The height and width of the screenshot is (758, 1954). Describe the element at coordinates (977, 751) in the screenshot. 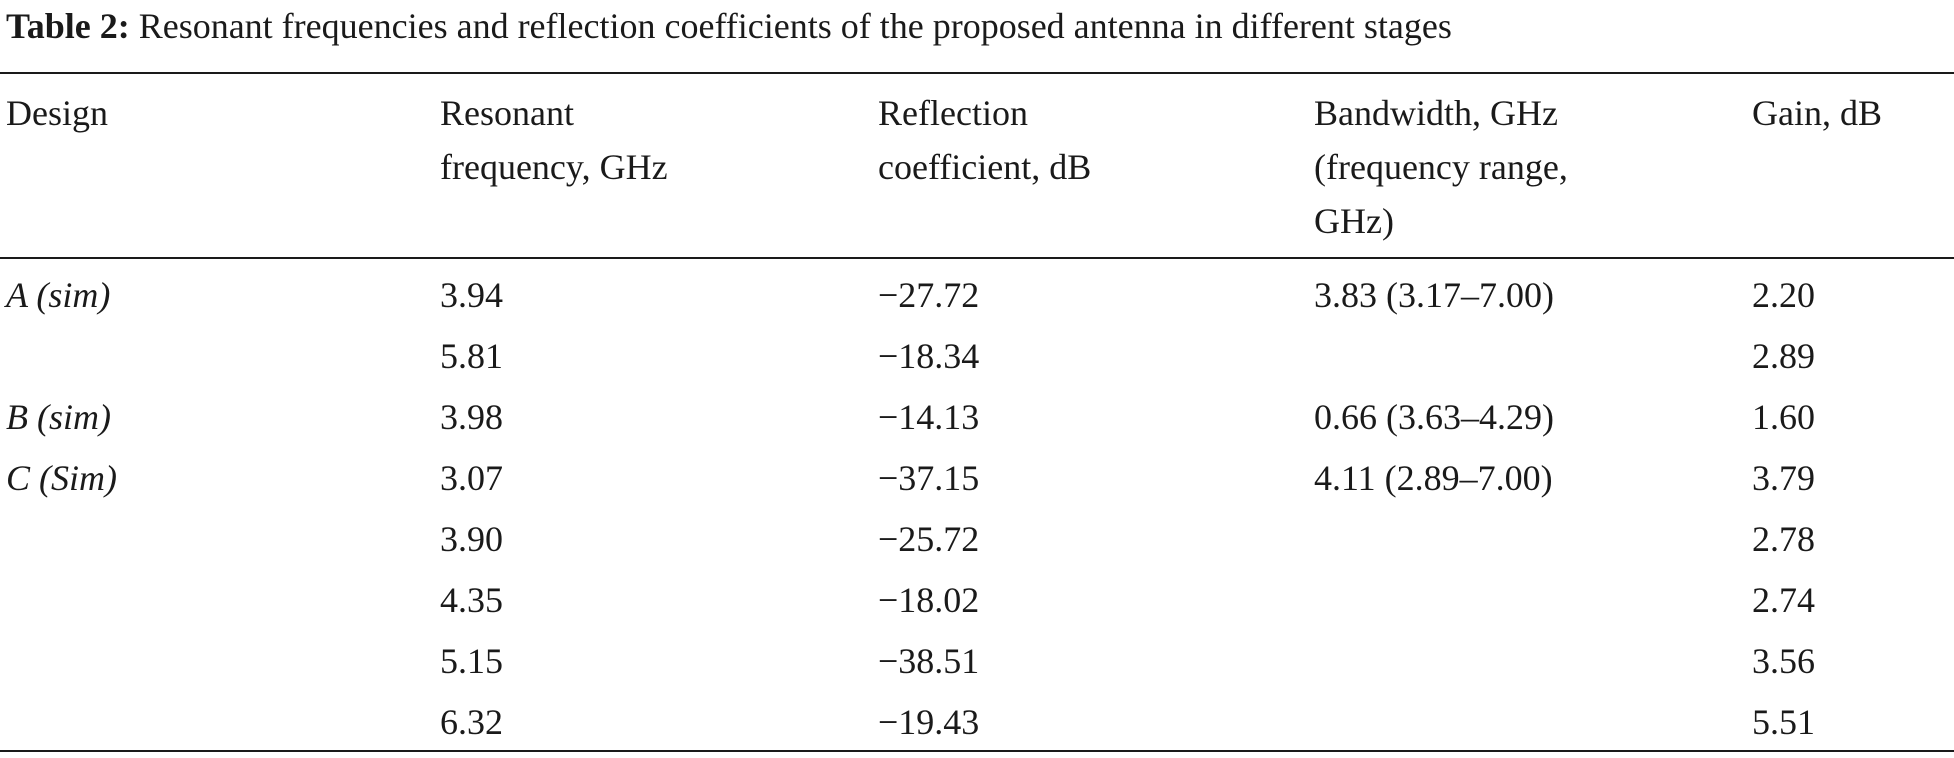

I see `bottom-rule` at that location.